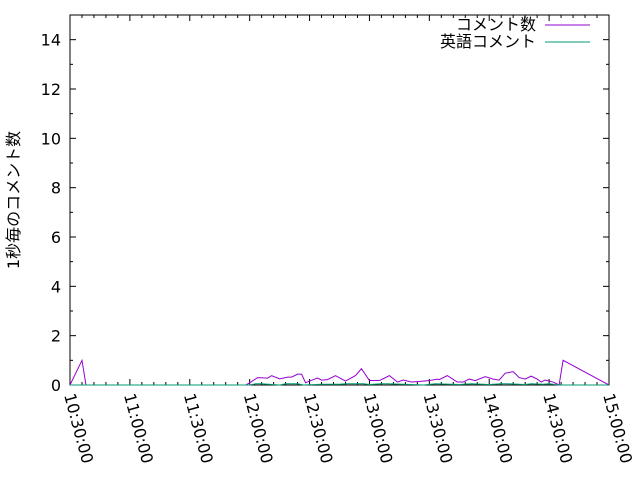  What do you see at coordinates (488, 41) in the screenshot?
I see `legend-label: 英語コメント` at bounding box center [488, 41].